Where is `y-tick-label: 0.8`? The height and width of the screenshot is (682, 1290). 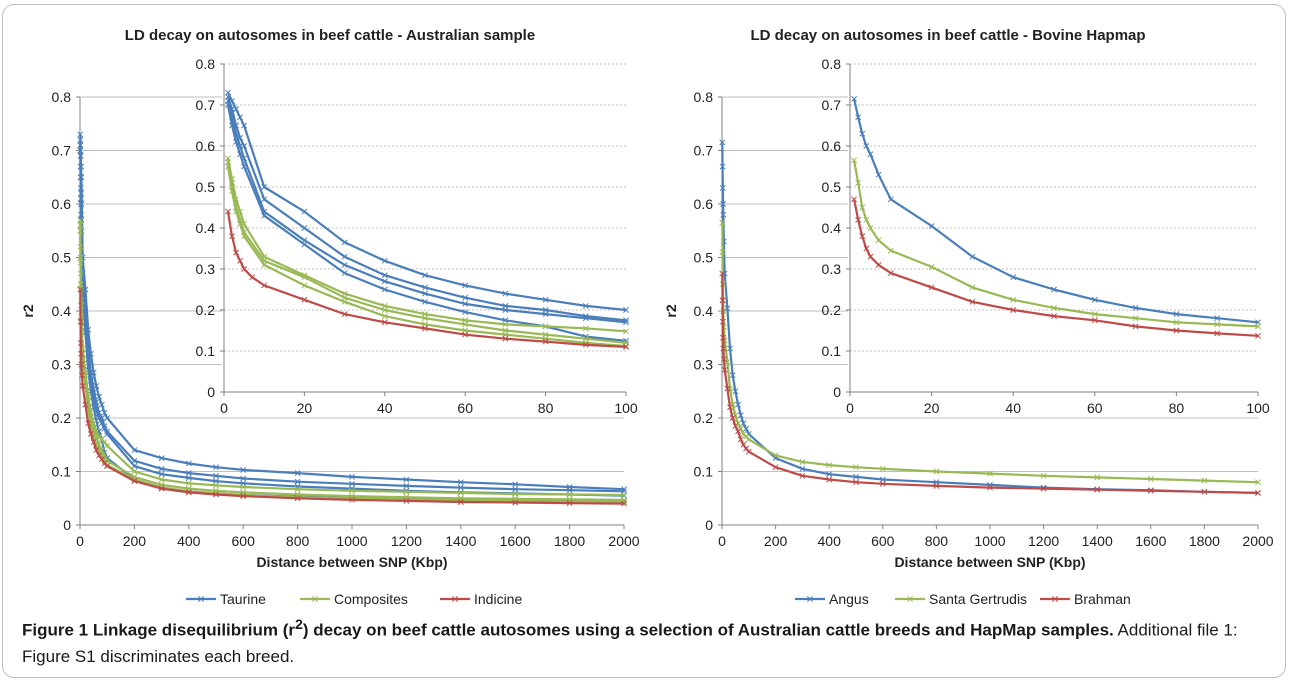 y-tick-label: 0.8 is located at coordinates (206, 64).